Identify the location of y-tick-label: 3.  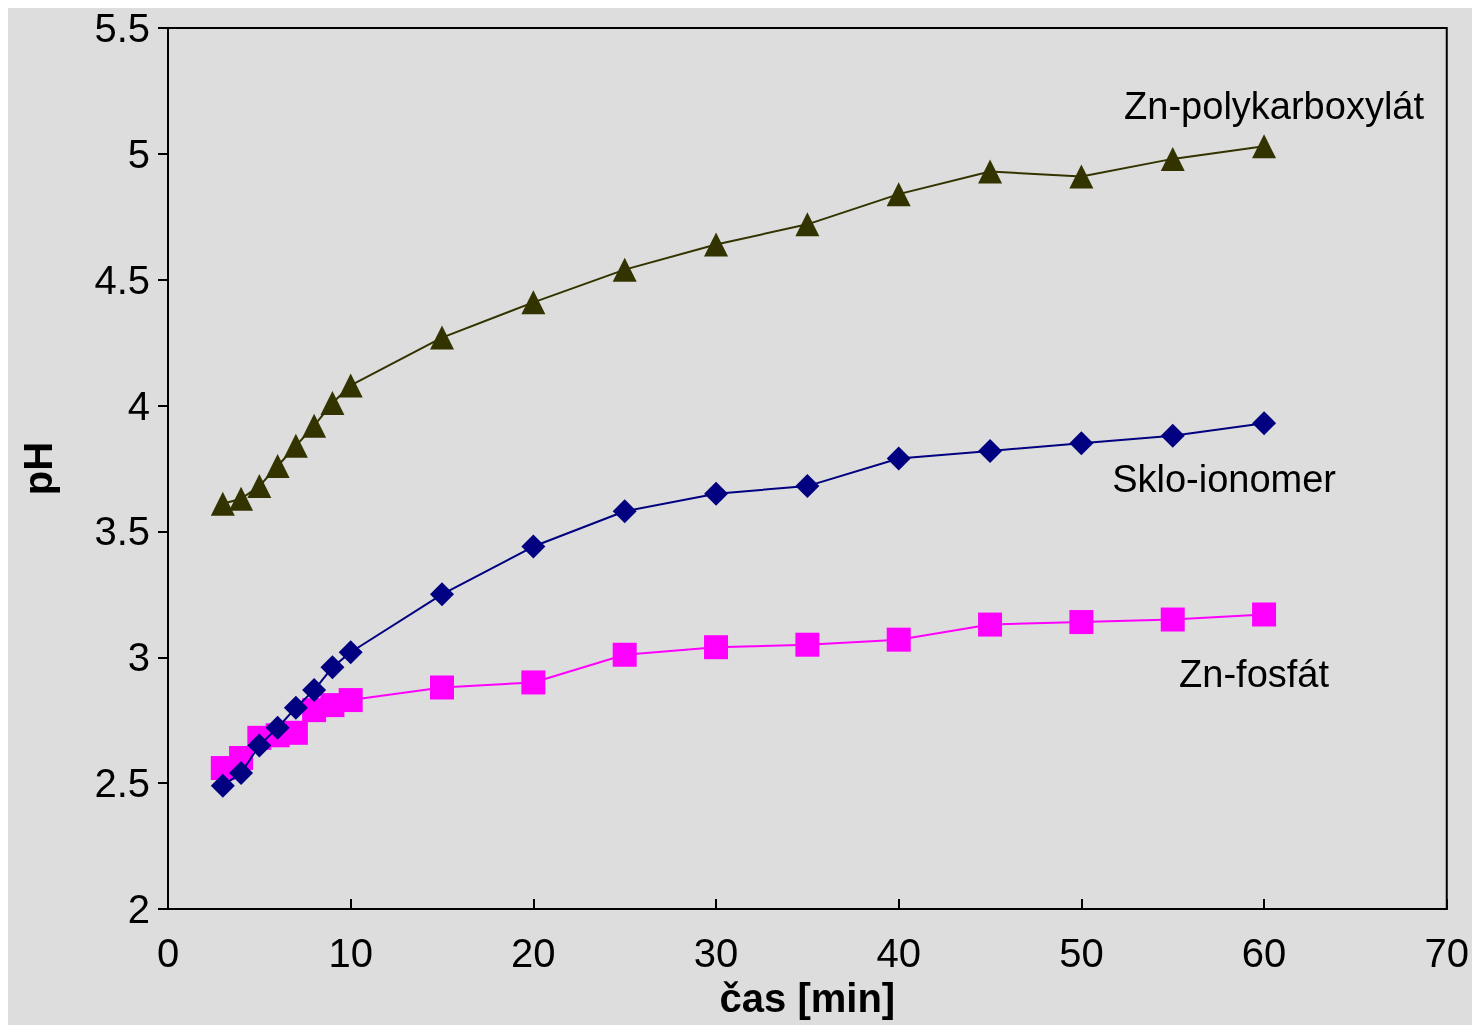
(138, 657).